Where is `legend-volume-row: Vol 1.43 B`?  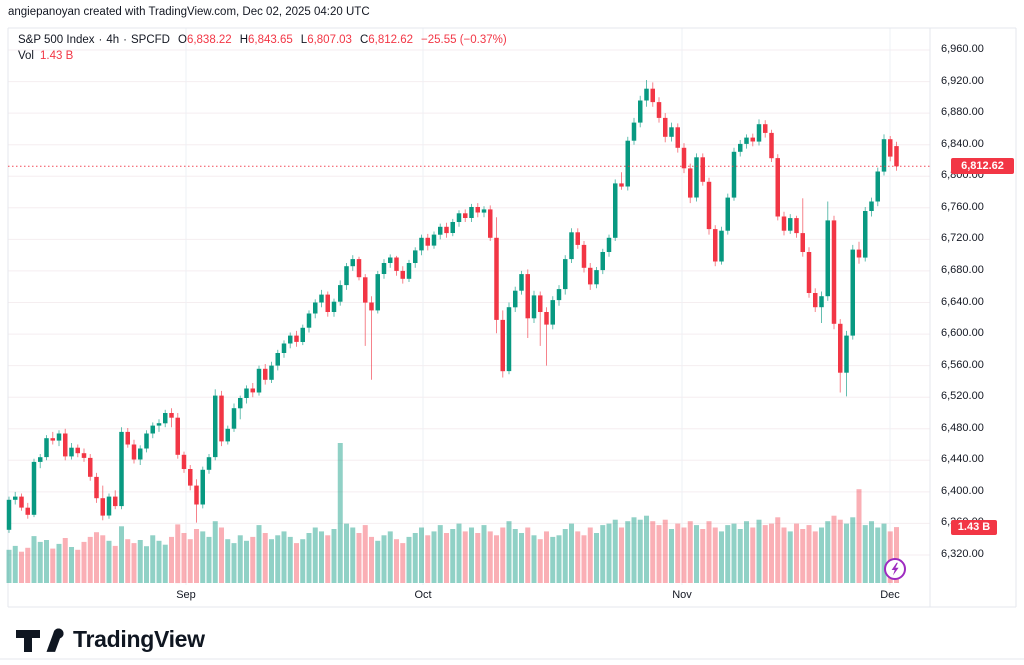 legend-volume-row: Vol 1.43 B is located at coordinates (262, 56).